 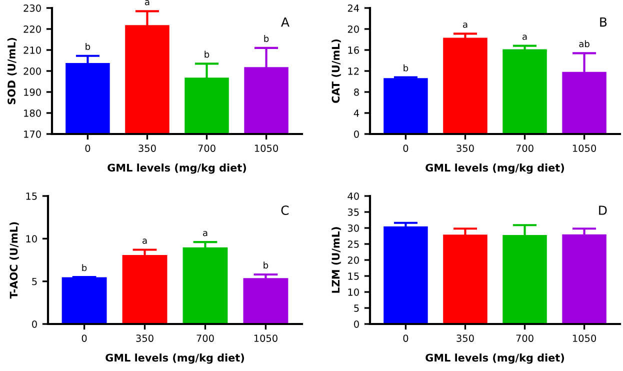 What do you see at coordinates (285, 22) in the screenshot?
I see `annotation: A` at bounding box center [285, 22].